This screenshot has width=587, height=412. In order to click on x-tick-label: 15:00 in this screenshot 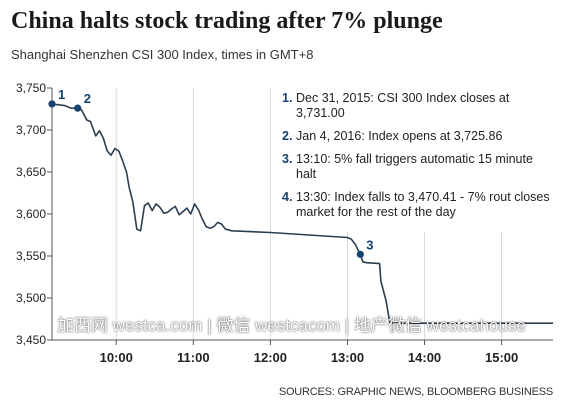, I will do `click(501, 357)`.